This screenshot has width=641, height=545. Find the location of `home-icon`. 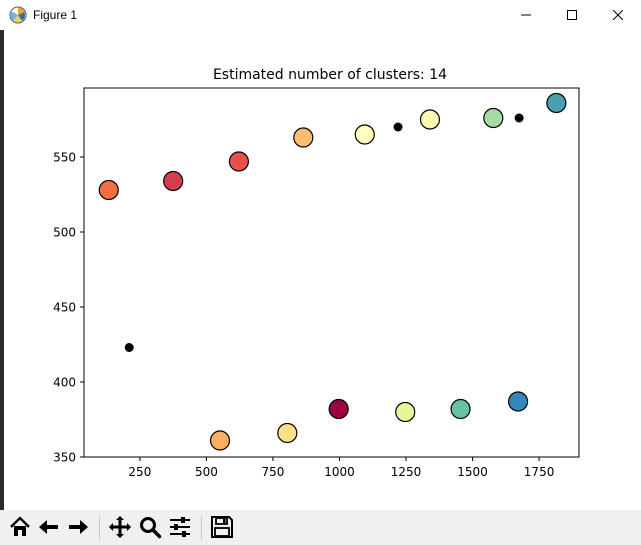

home-icon is located at coordinates (20, 526).